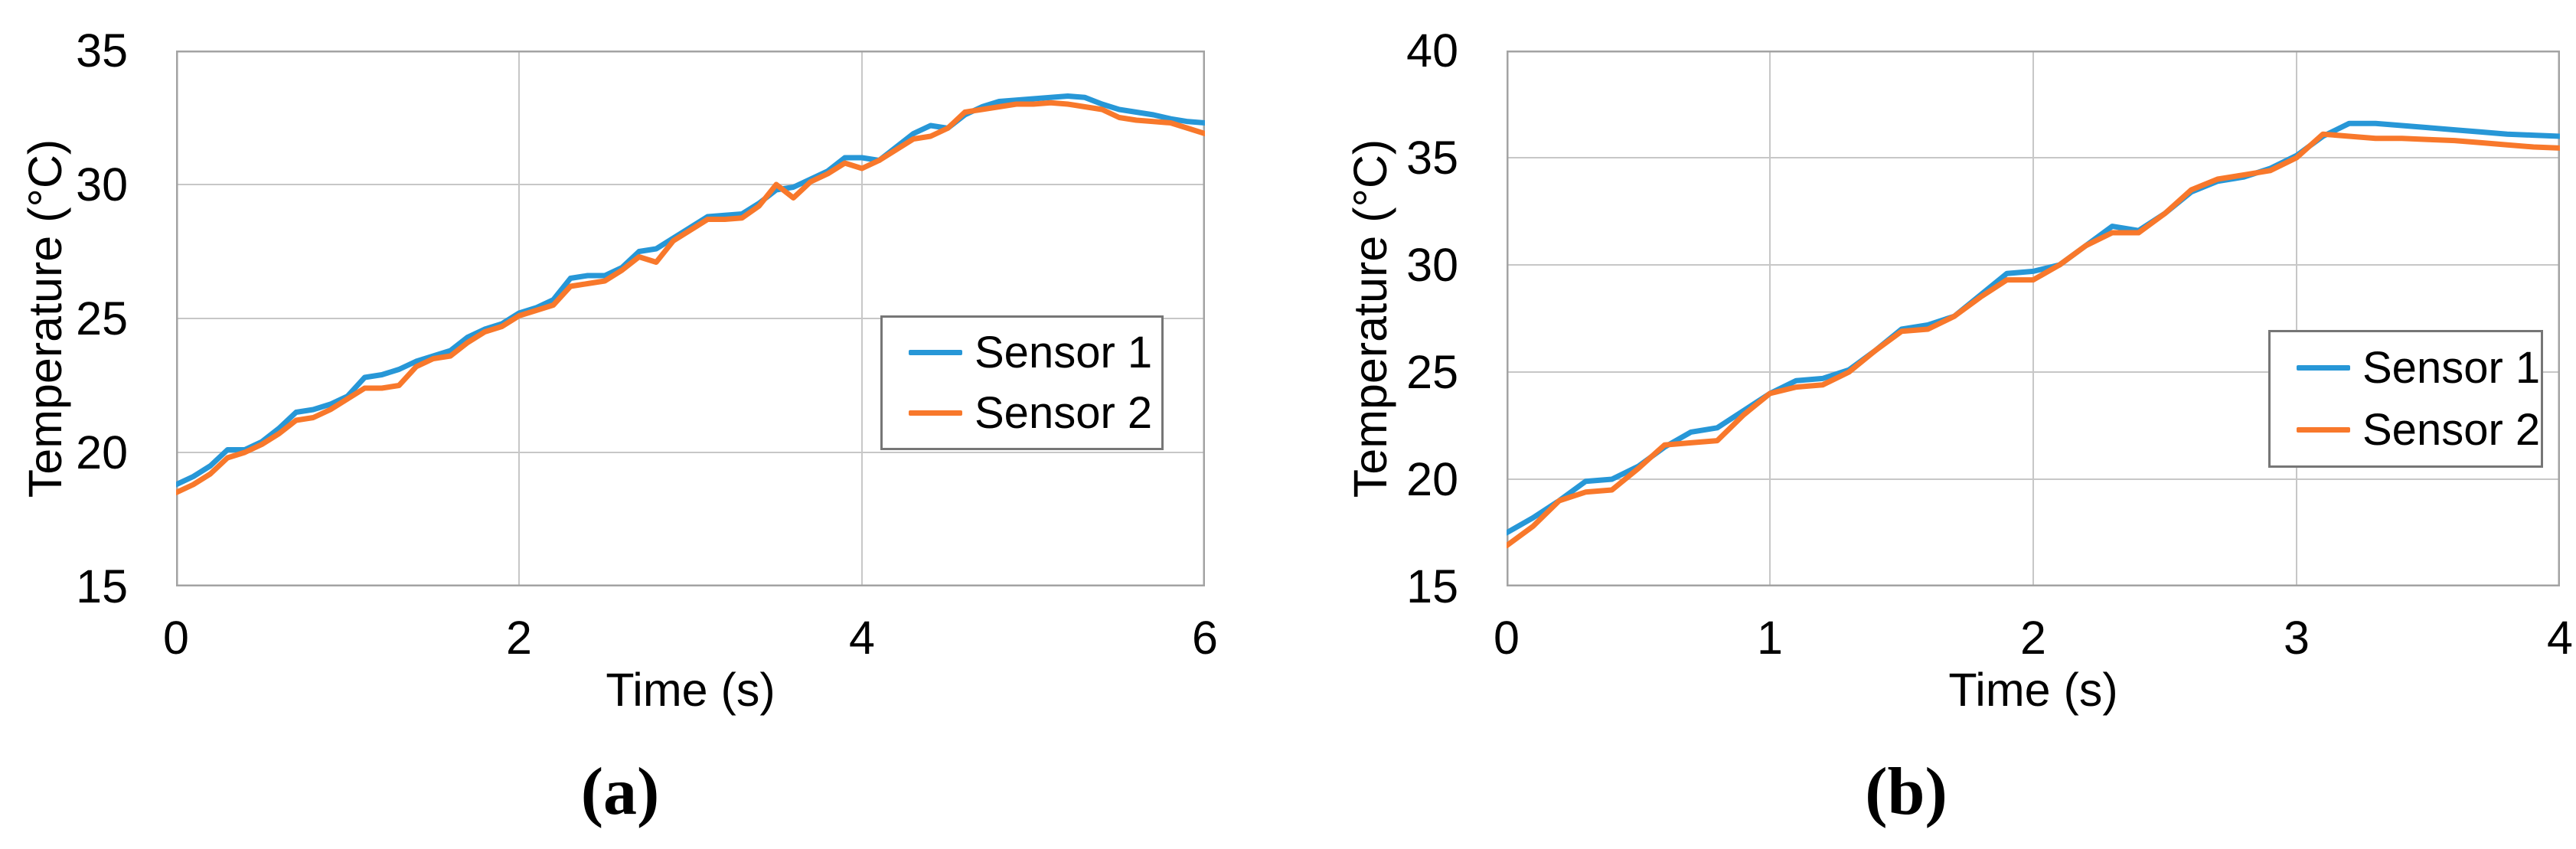  What do you see at coordinates (1770, 638) in the screenshot?
I see `x-tick-label: 1` at bounding box center [1770, 638].